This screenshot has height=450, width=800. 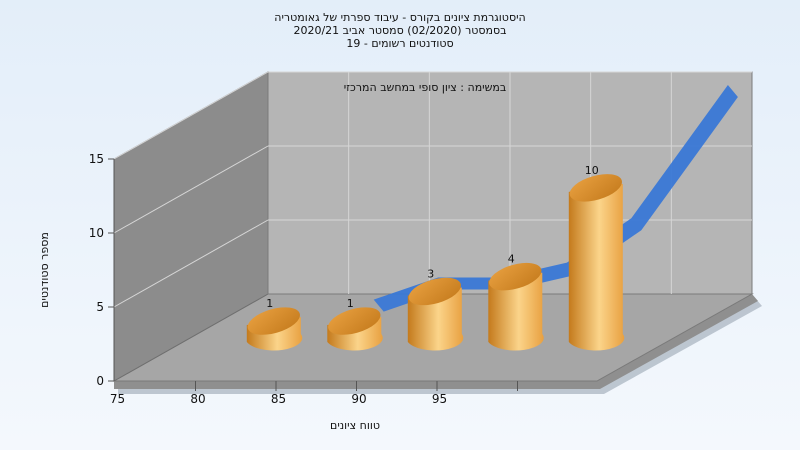 What do you see at coordinates (592, 170) in the screenshot?
I see `bar-value-label: 10` at bounding box center [592, 170].